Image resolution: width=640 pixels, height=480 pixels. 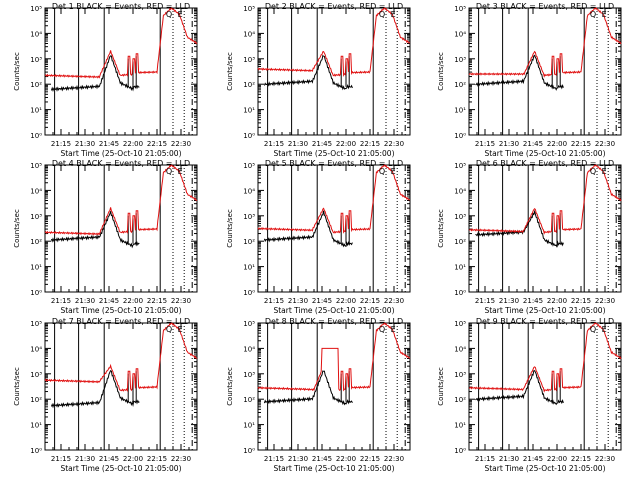 What do you see at coordinates (545, 163) in the screenshot?
I see `panel-title: Det 6 BLACK = Events, RED = LLD` at bounding box center [545, 163].